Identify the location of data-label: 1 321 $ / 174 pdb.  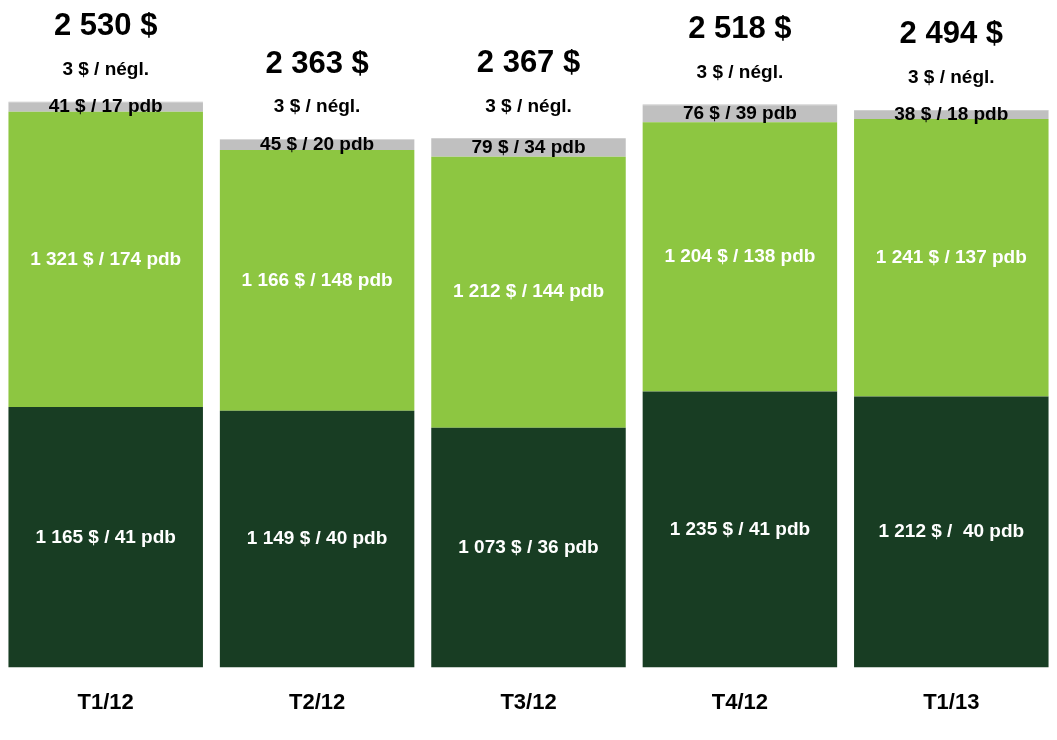
(106, 258).